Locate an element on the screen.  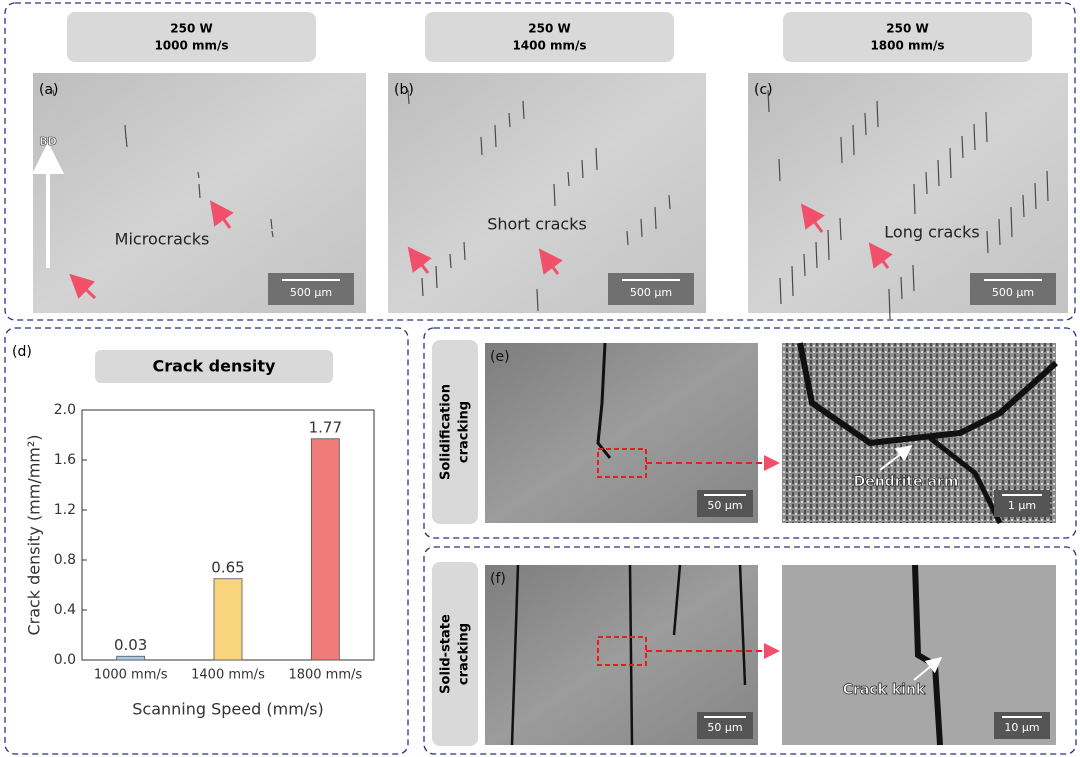
x-tick-label: 1400 mm/s is located at coordinates (228, 675).